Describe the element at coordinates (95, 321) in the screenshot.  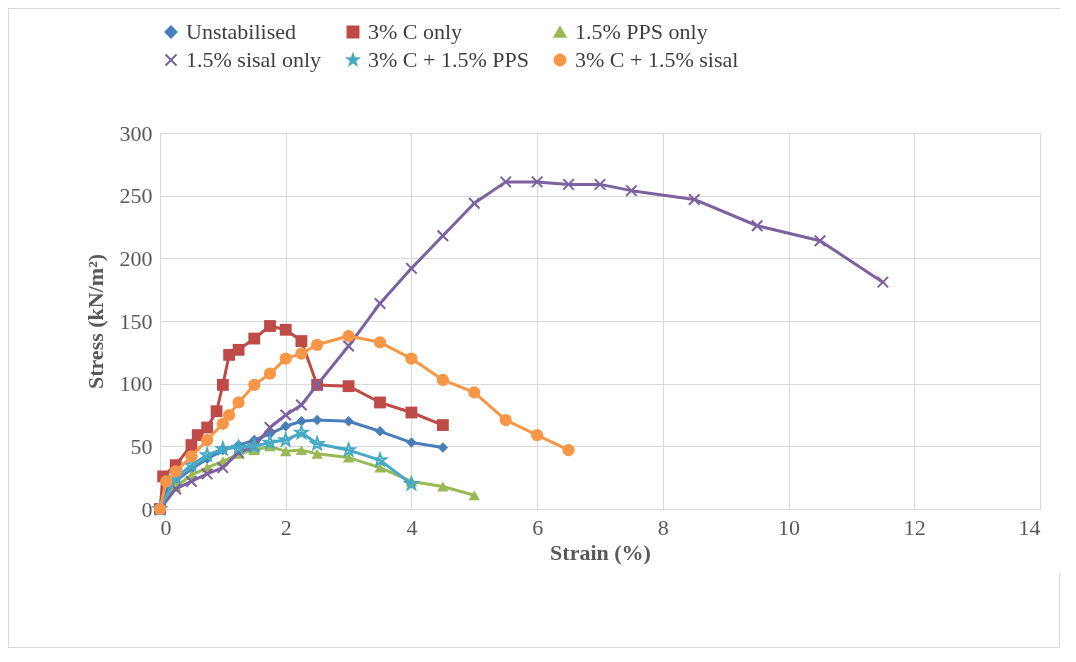
I see `y-axis-title: Stress (kN/m²)` at that location.